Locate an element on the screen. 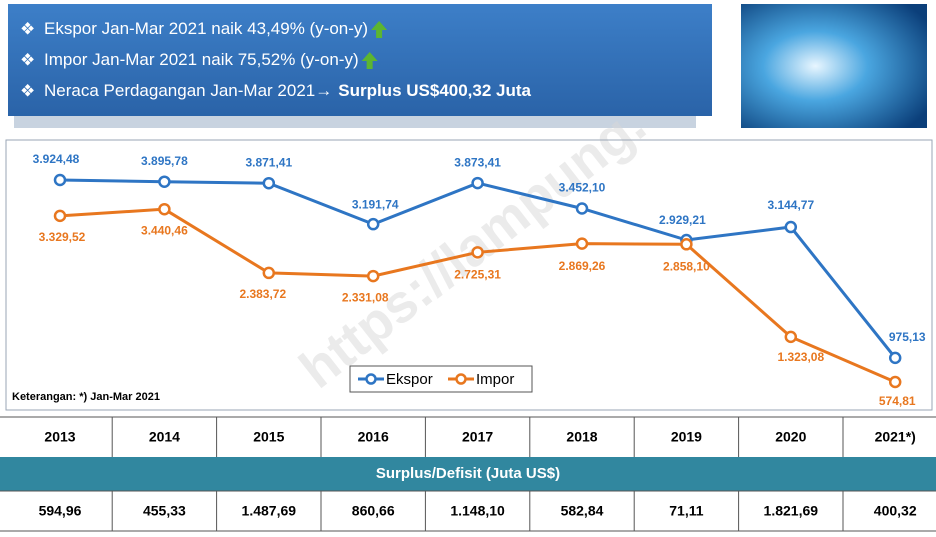  year-row is located at coordinates (468, 437).